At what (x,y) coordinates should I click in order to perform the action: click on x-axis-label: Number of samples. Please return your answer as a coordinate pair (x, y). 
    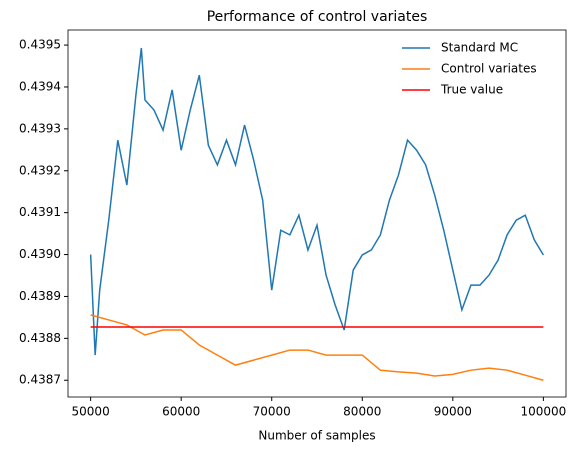
    Looking at the image, I should click on (316, 436).